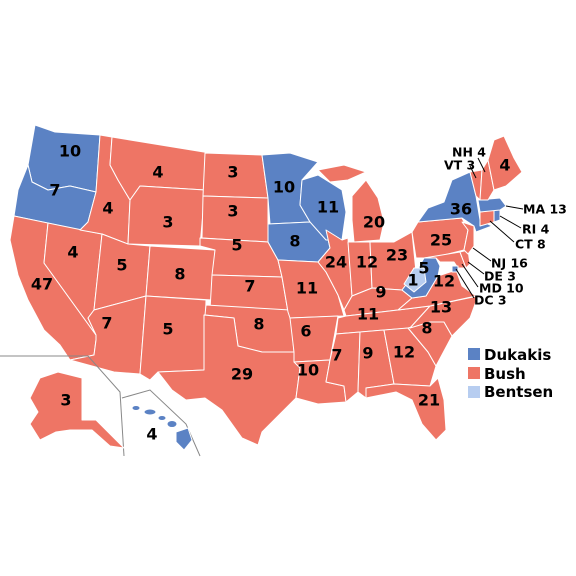 This screenshot has width=576, height=576. I want to click on legend-swatch-bush, so click(474, 373).